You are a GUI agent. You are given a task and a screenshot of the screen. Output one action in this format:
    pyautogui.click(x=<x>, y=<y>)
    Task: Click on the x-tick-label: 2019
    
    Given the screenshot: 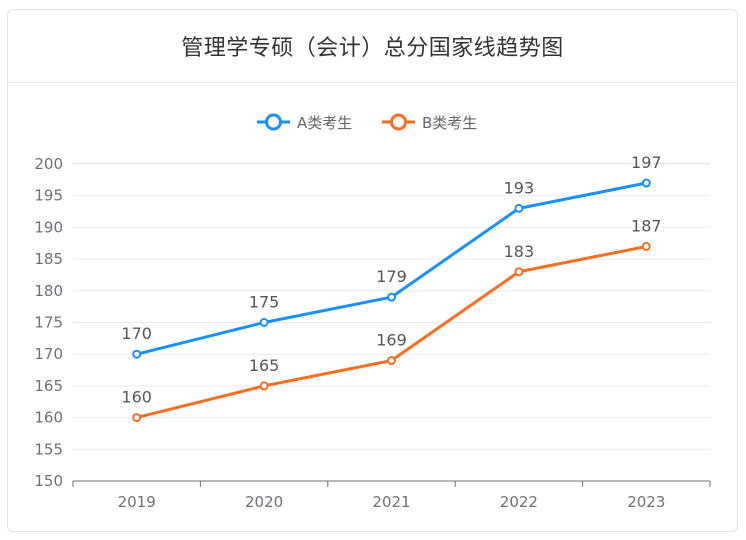 What is the action you would take?
    pyautogui.click(x=137, y=502)
    